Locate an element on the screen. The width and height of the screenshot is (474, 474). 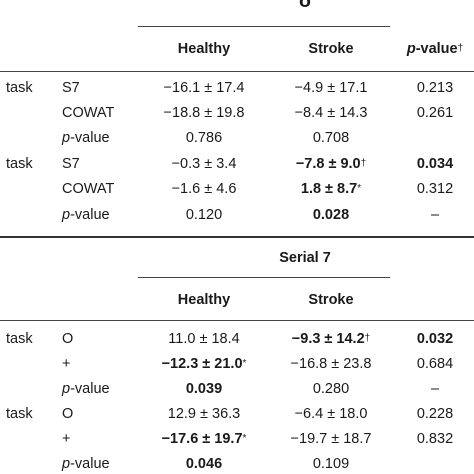
cell-healthy: −17.6 ± 19.7* is located at coordinates (204, 439).